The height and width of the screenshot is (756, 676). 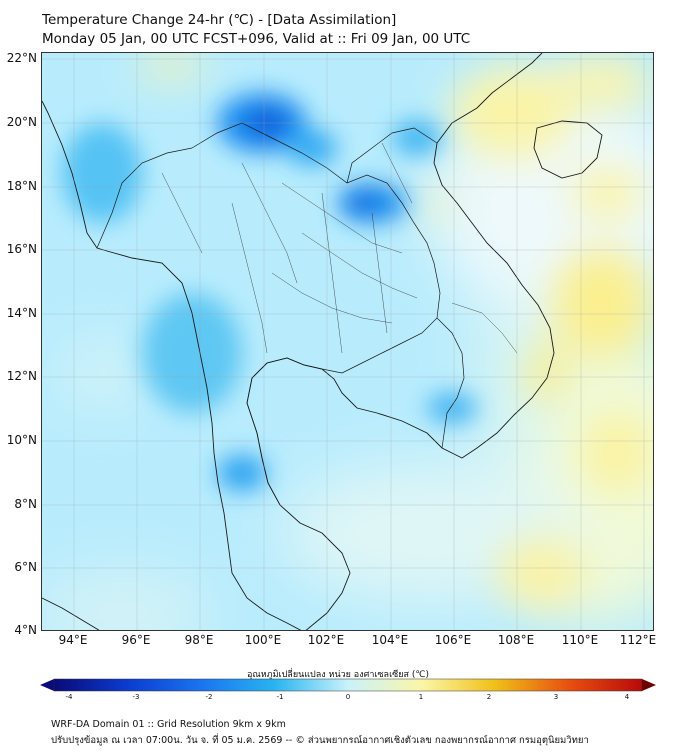 What do you see at coordinates (21, 313) in the screenshot?
I see `lat-label-14: 14°N` at bounding box center [21, 313].